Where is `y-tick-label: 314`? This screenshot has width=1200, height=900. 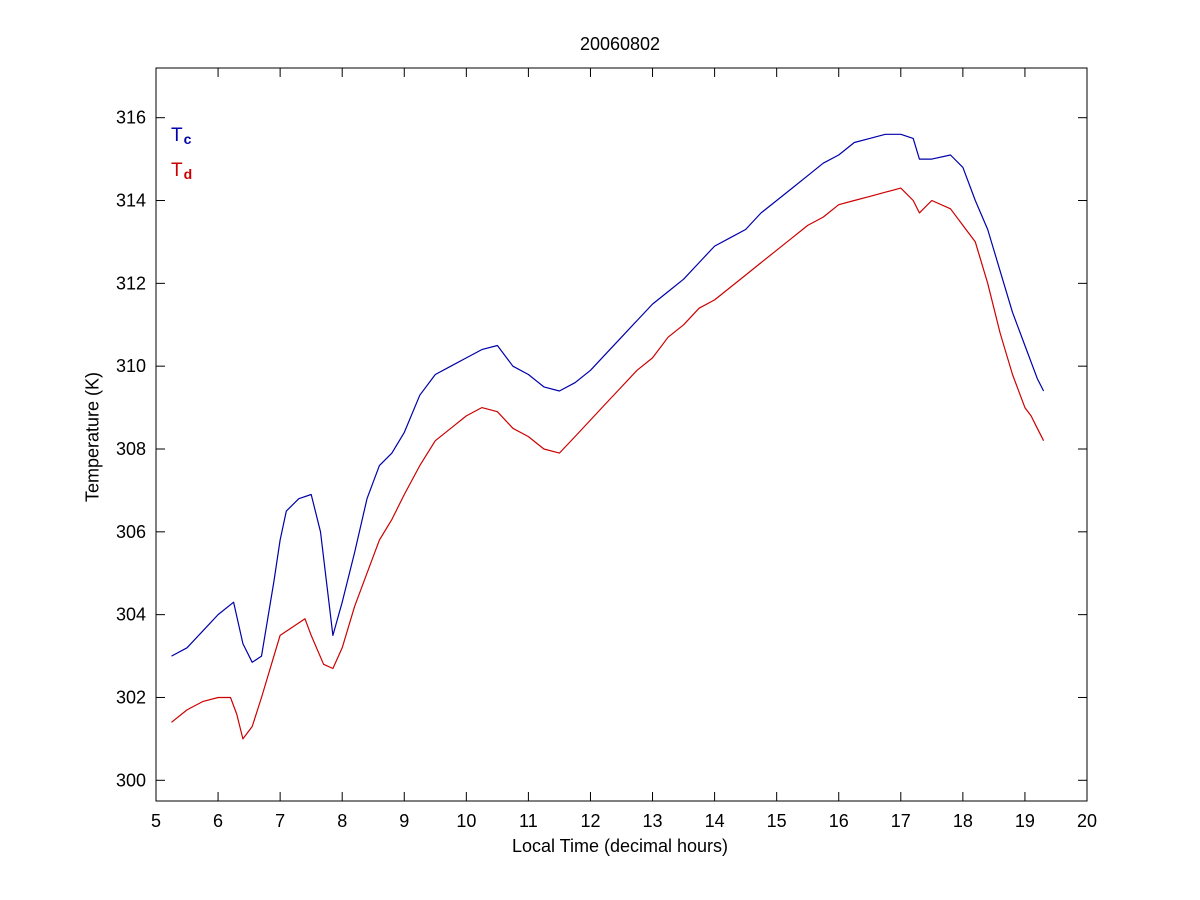
y-tick-label: 314 is located at coordinates (131, 201).